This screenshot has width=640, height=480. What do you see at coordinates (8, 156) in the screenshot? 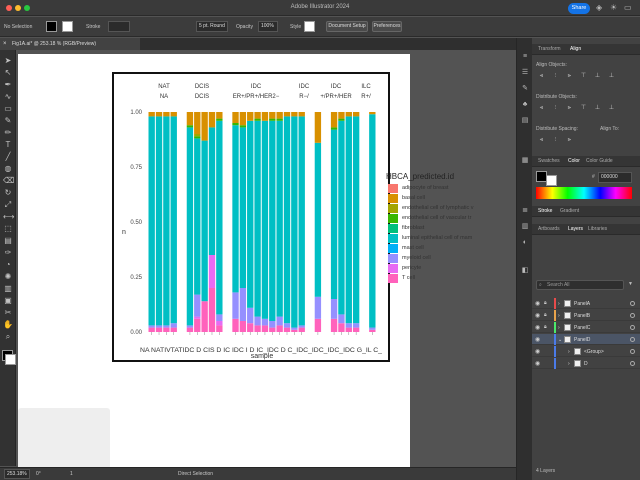
I see `line-tool-icon: ╱` at bounding box center [8, 156].